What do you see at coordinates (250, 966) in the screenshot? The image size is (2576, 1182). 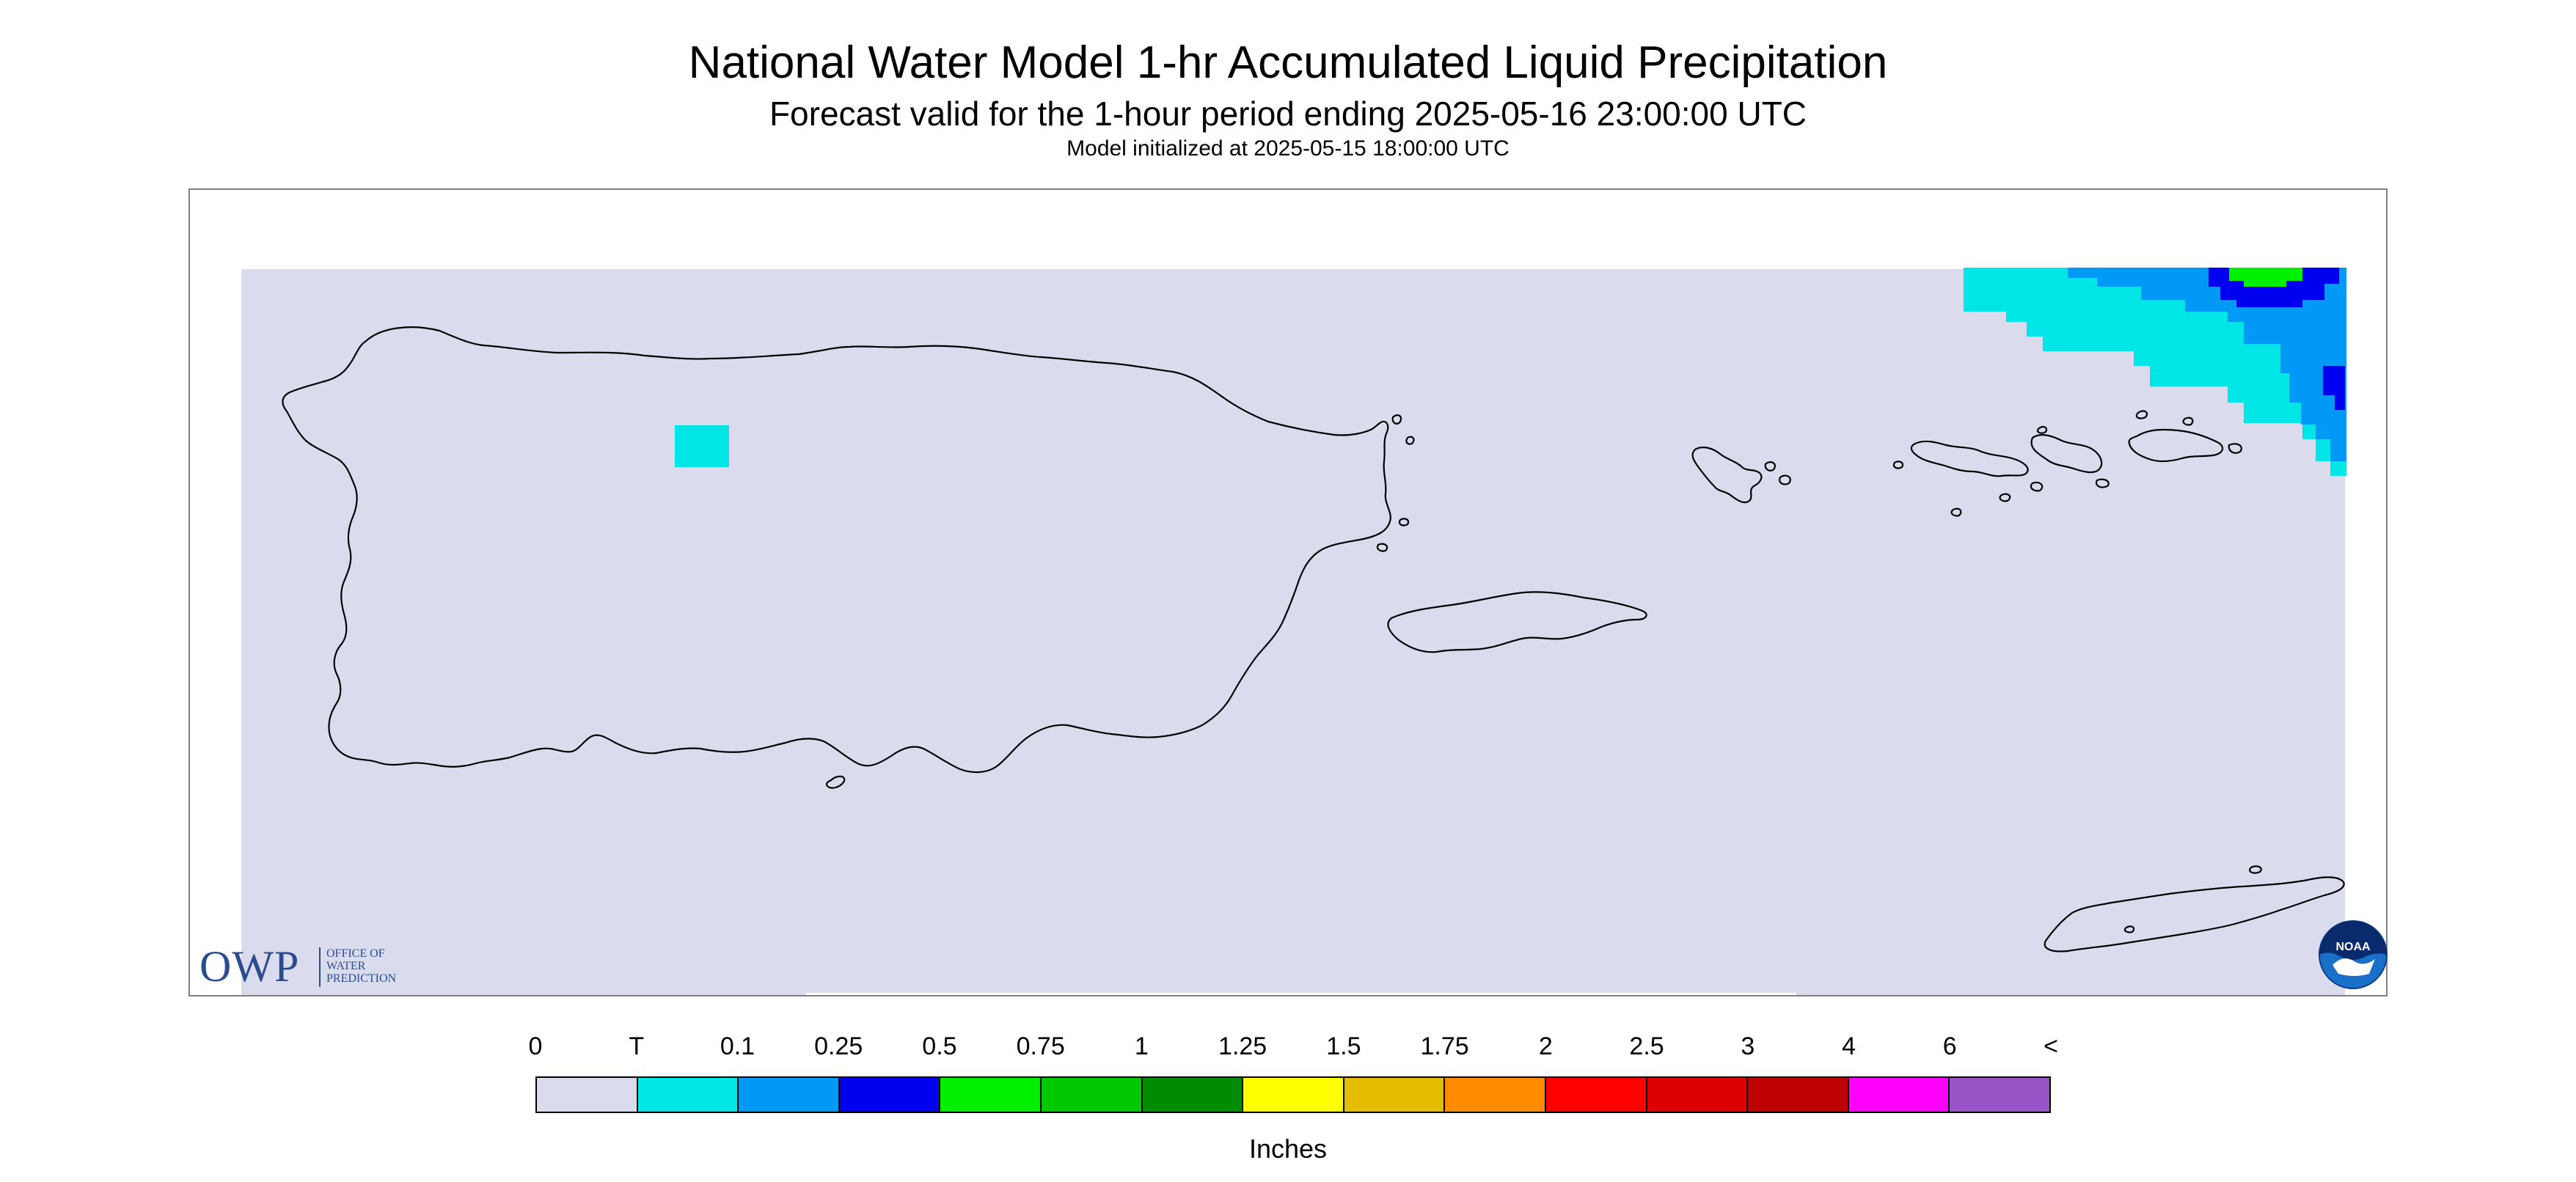 I see `owp-logo-mark: OWP` at bounding box center [250, 966].